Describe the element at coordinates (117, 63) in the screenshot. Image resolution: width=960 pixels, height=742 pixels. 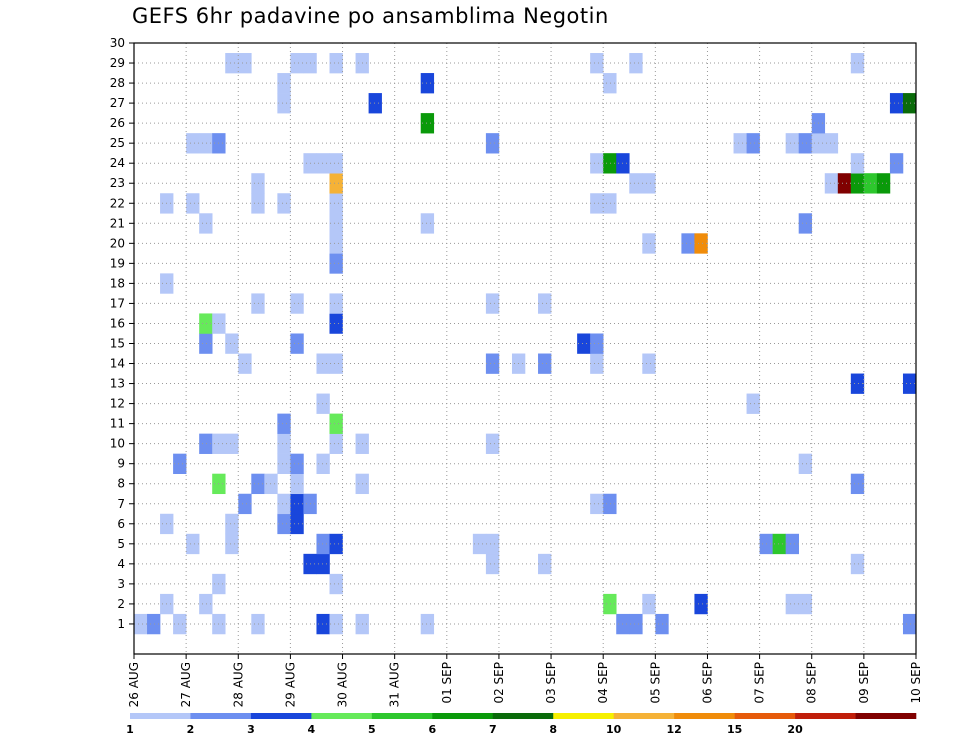
I see `y-tick-label: 29` at that location.